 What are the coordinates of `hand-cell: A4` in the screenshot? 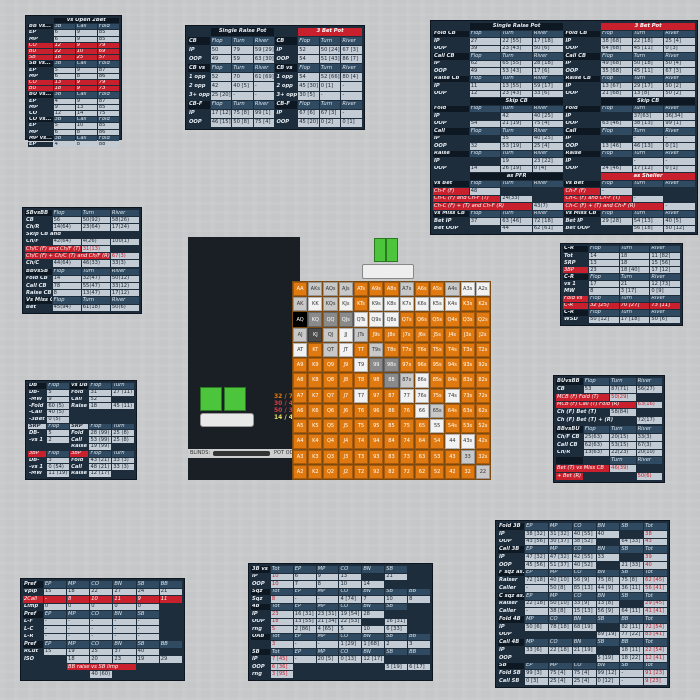 It's located at (300, 441).